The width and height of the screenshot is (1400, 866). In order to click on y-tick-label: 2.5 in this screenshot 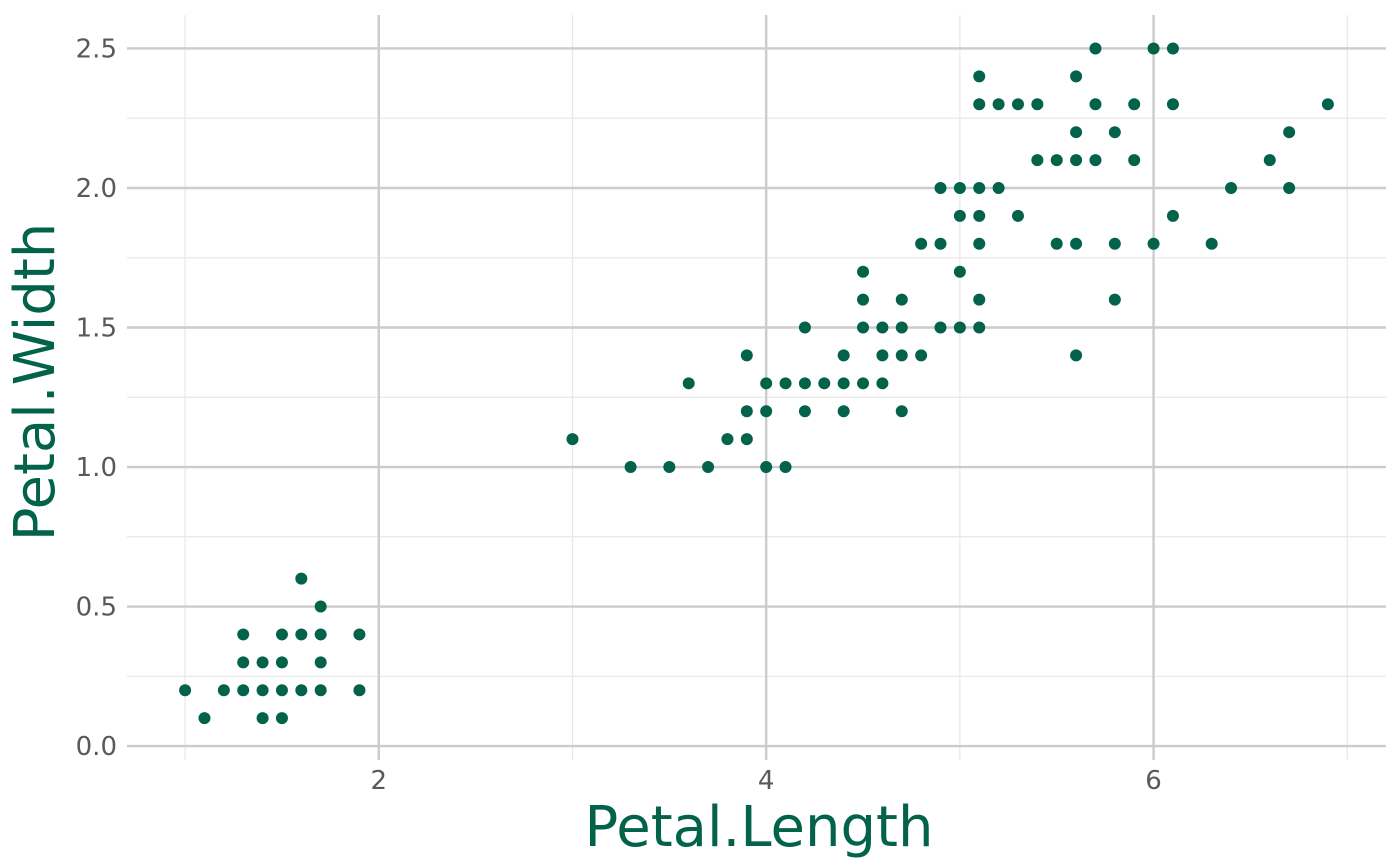, I will do `click(96, 49)`.